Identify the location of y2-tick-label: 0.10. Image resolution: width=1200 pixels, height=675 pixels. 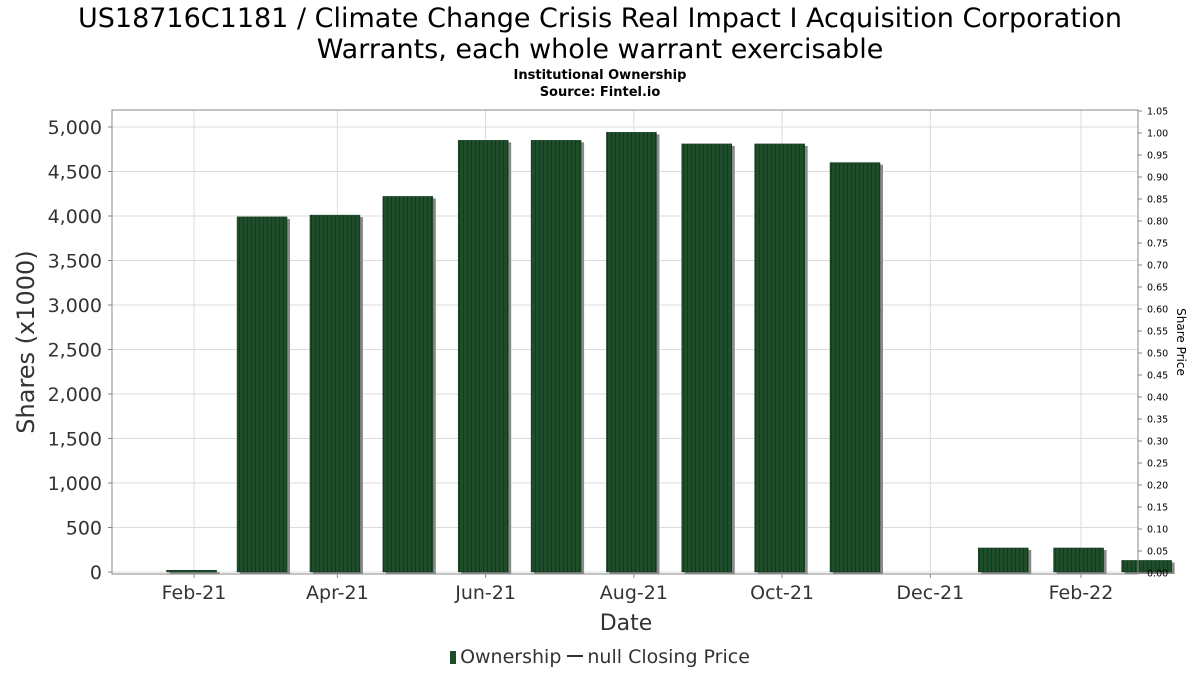
(1157, 530).